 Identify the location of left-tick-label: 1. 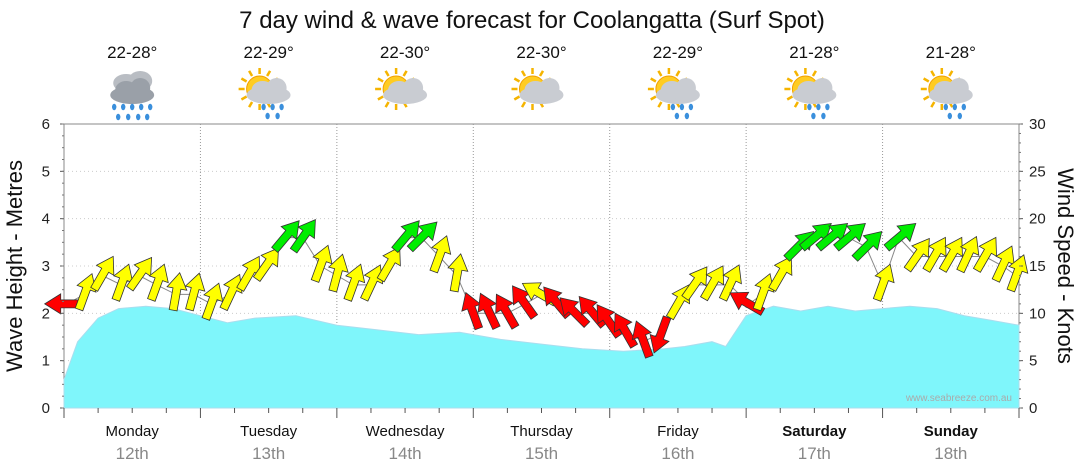
(46, 361).